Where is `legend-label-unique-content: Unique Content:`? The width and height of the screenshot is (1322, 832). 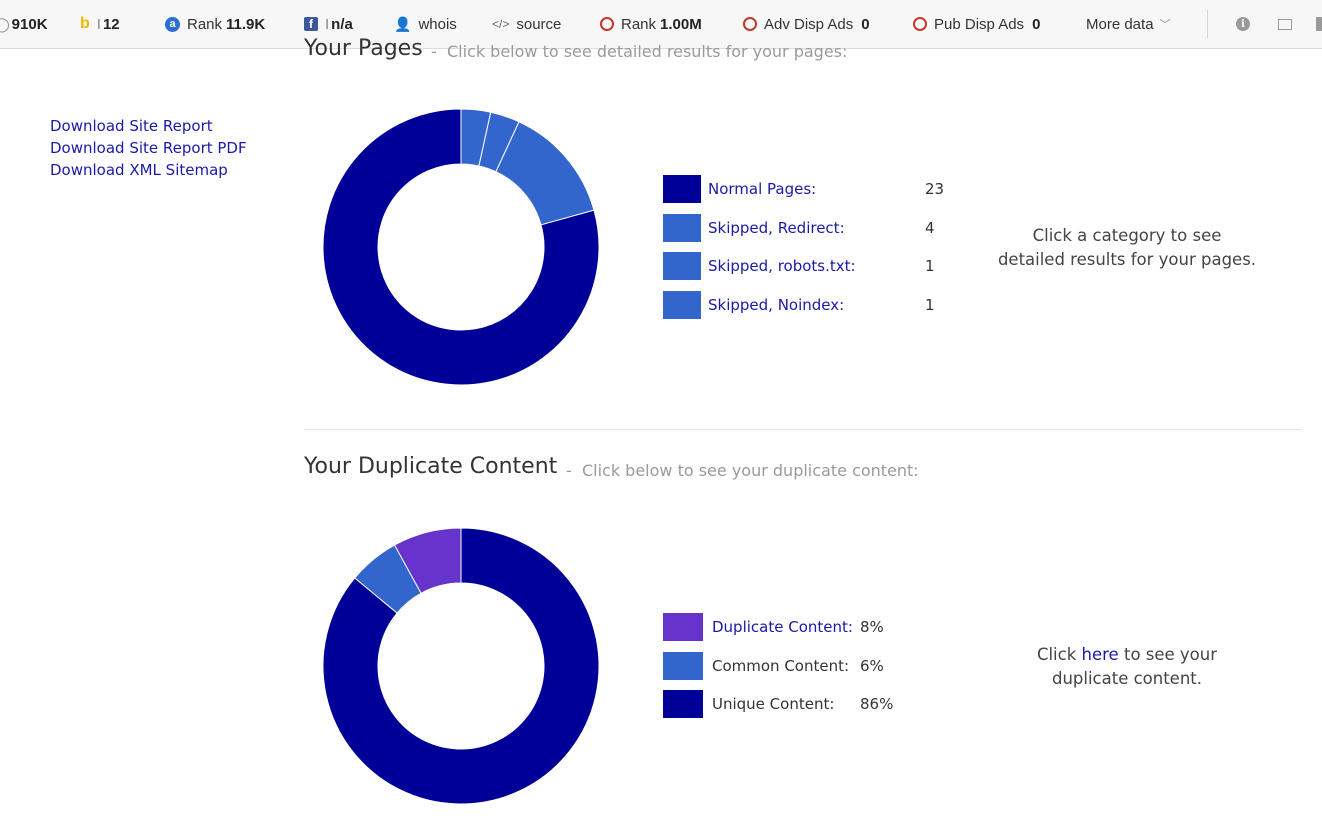 legend-label-unique-content: Unique Content: is located at coordinates (773, 704).